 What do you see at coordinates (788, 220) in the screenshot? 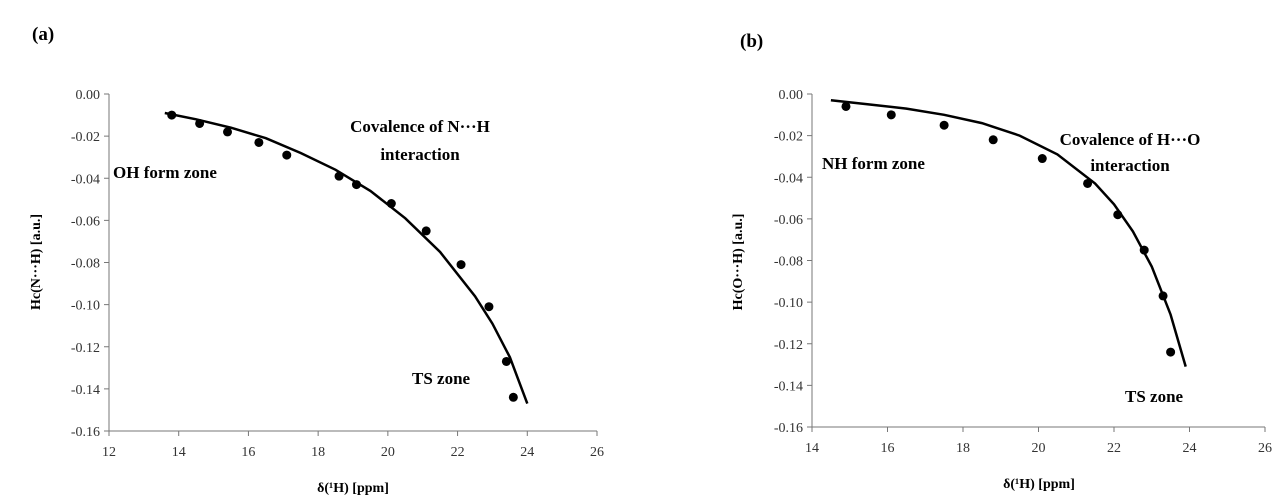
I see `panel-b-y-tick-label: -0.06` at bounding box center [788, 220].